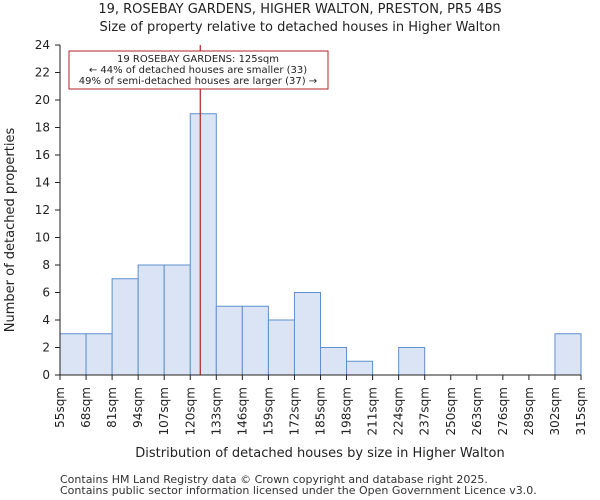 The image size is (600, 500). What do you see at coordinates (334, 361) in the screenshot?
I see `bar-185sqm` at bounding box center [334, 361].